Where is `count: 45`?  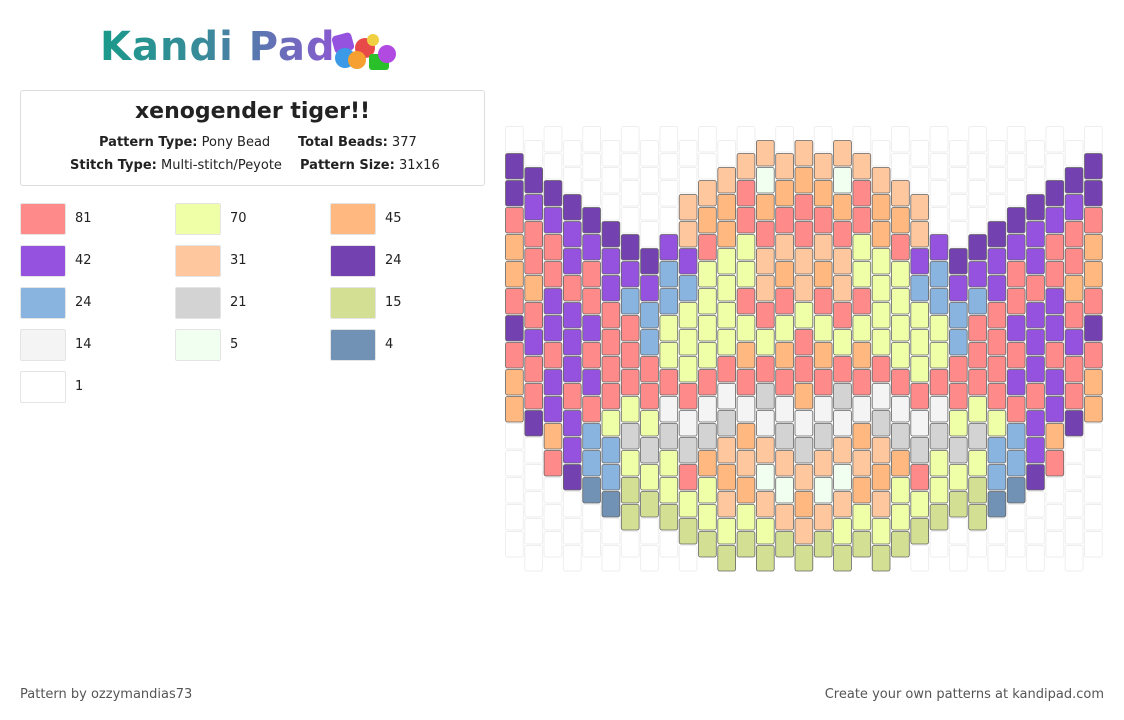
count: 45 is located at coordinates (393, 218).